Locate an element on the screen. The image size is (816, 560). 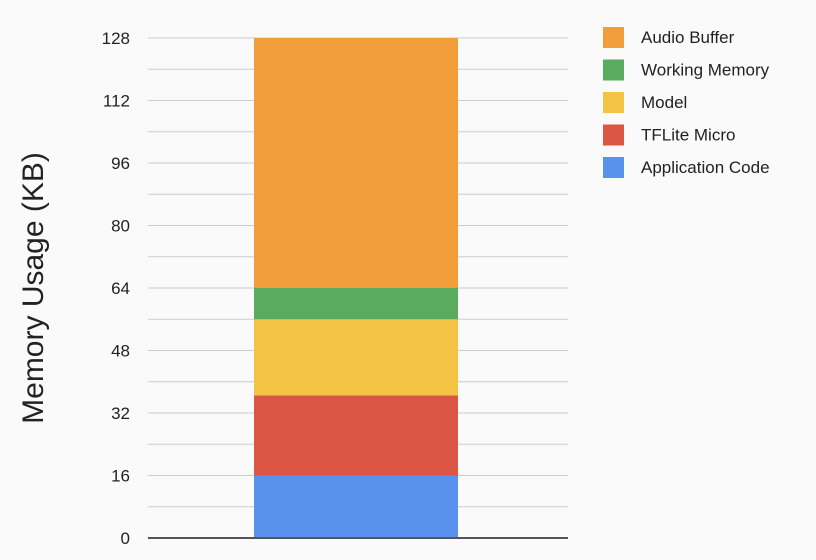
y-tick-label: 32 is located at coordinates (120, 413).